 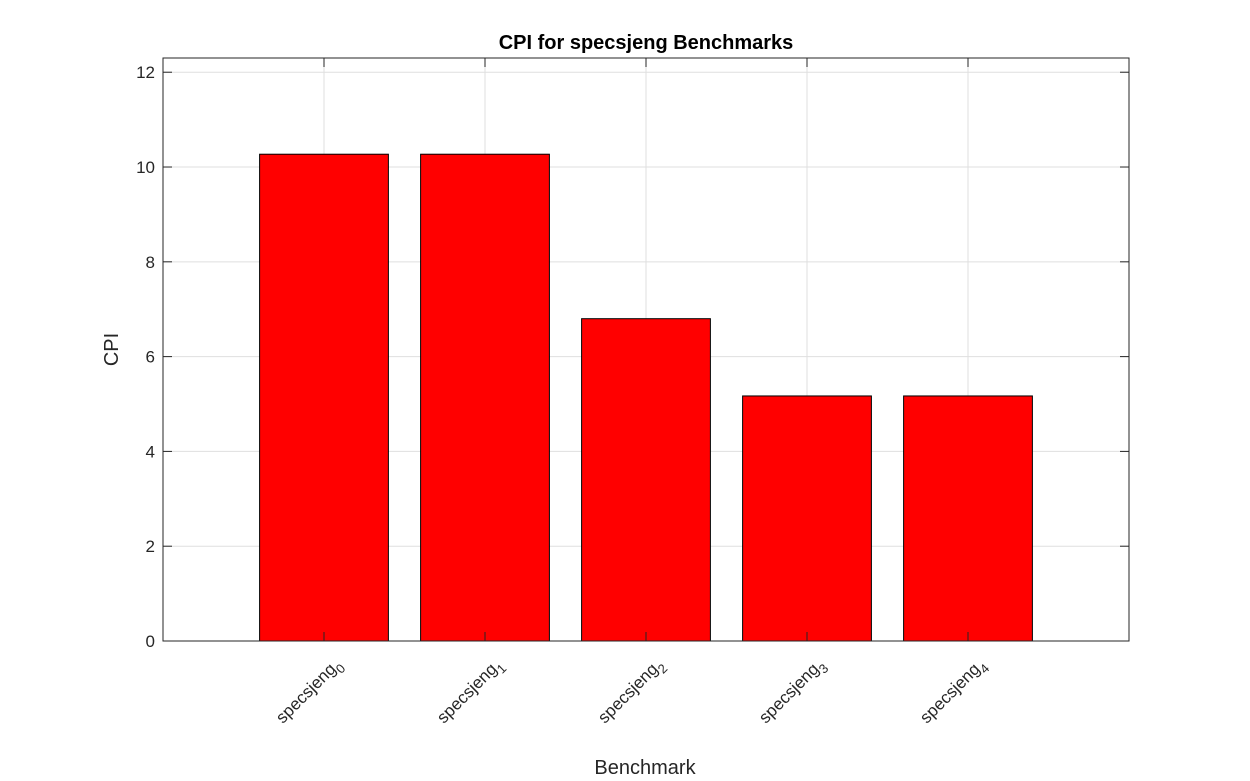 I want to click on svg-text: specsjeng3, so click(x=793, y=692).